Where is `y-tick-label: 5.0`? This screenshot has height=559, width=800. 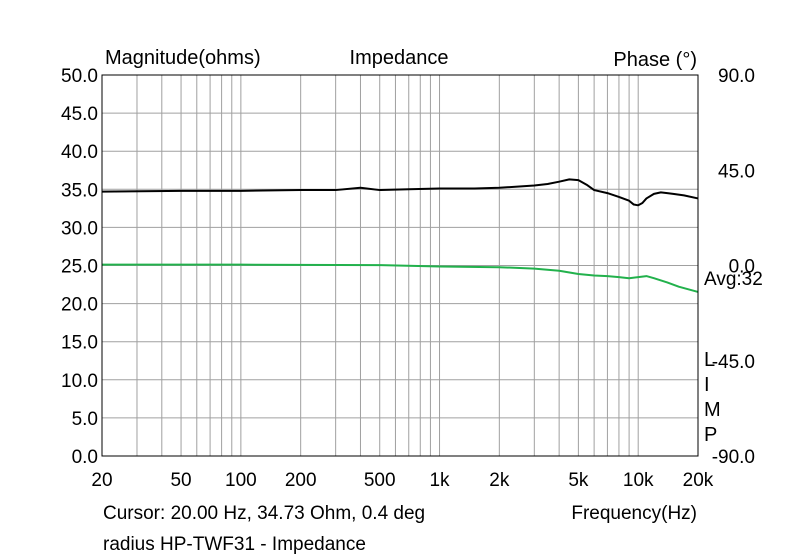
y-tick-label: 5.0 is located at coordinates (85, 419).